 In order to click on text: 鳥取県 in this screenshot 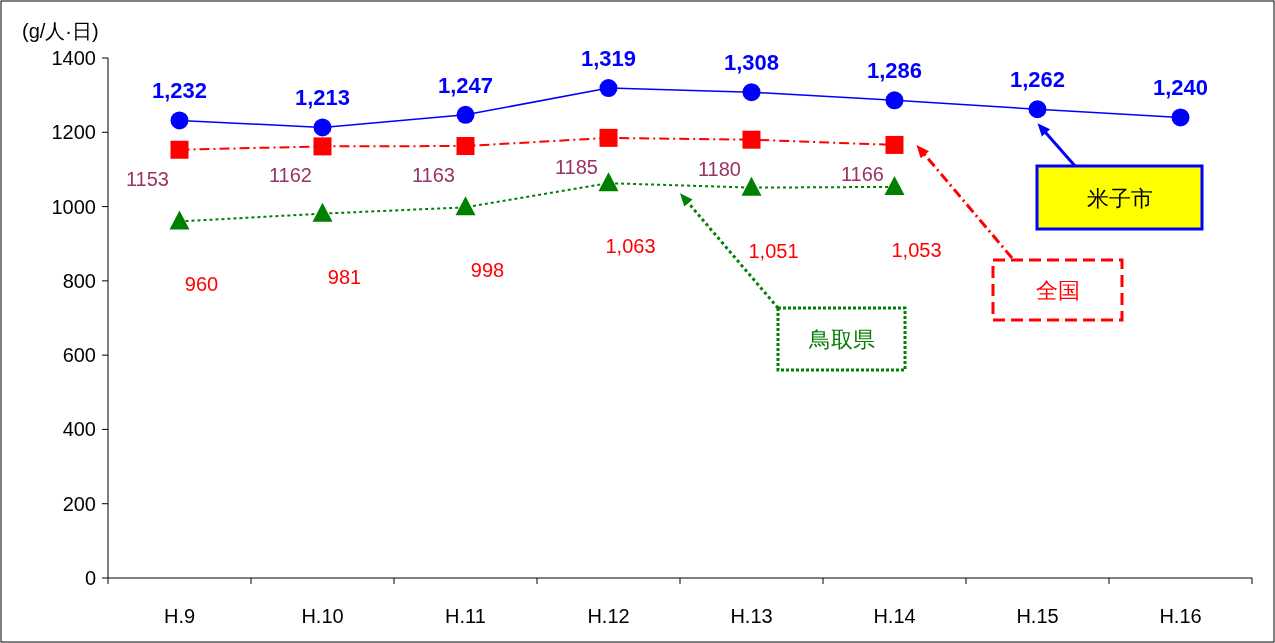, I will do `click(841, 339)`.